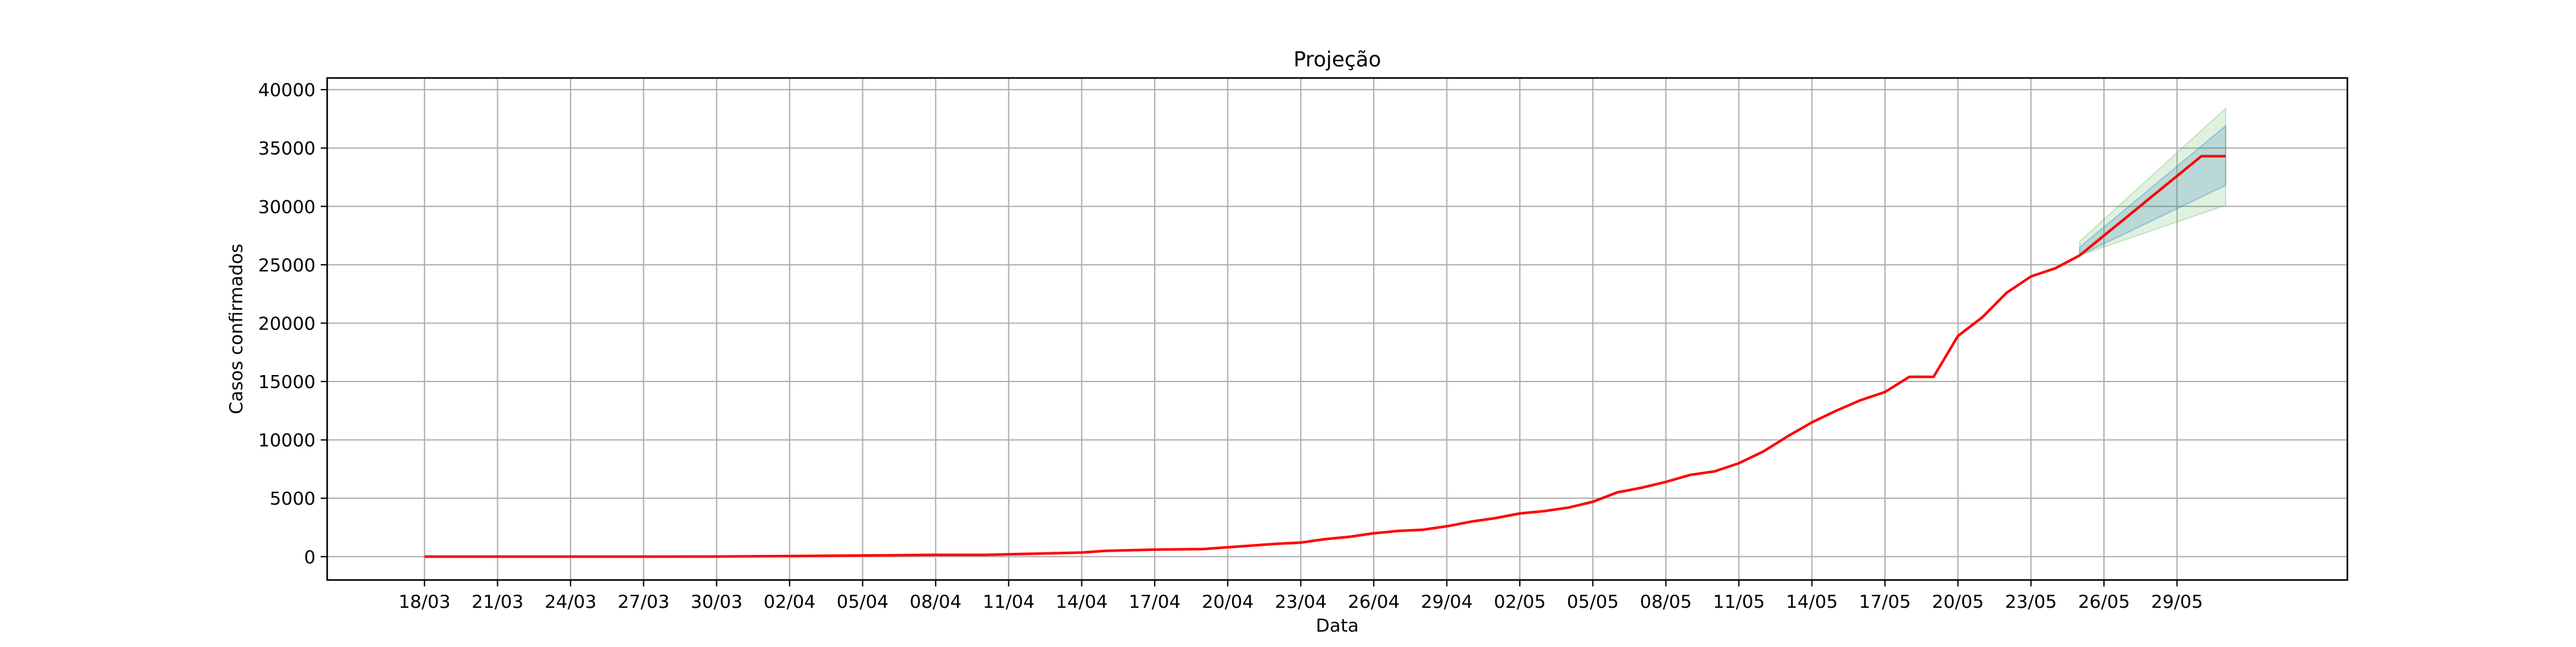 This screenshot has height=647, width=2576. I want to click on x-tick-label: 18/03, so click(425, 601).